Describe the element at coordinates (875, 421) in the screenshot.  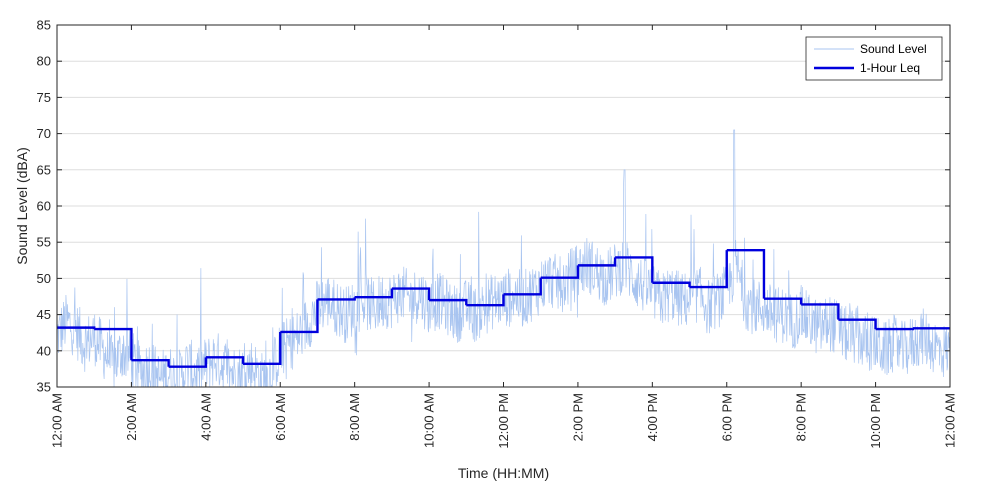
I see `x-tick-label: 10:00 PM` at that location.